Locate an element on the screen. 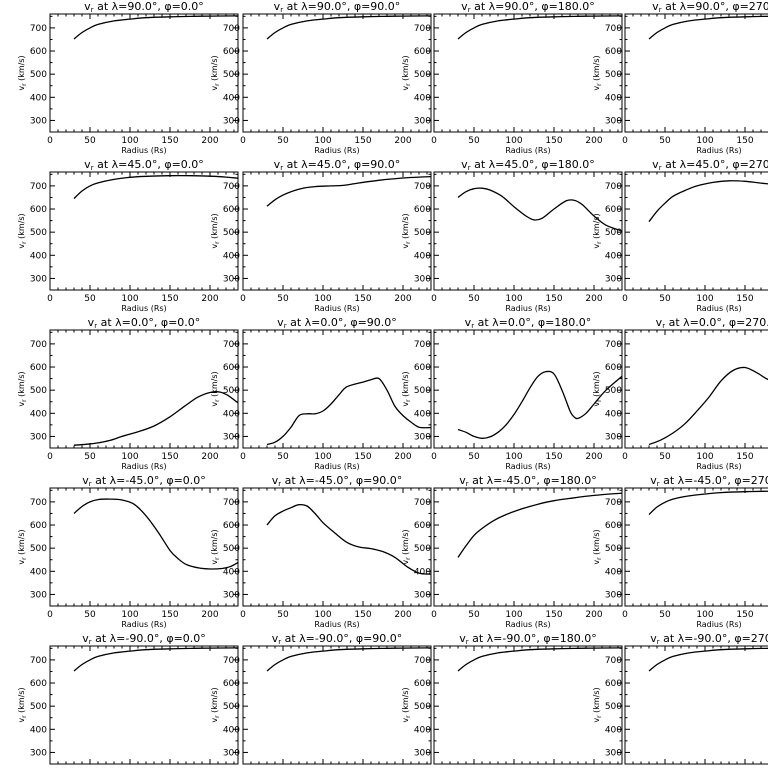 The height and width of the screenshot is (768, 768). chart-title: vr at λ=90.0°, φ=90.0° is located at coordinates (337, 7).